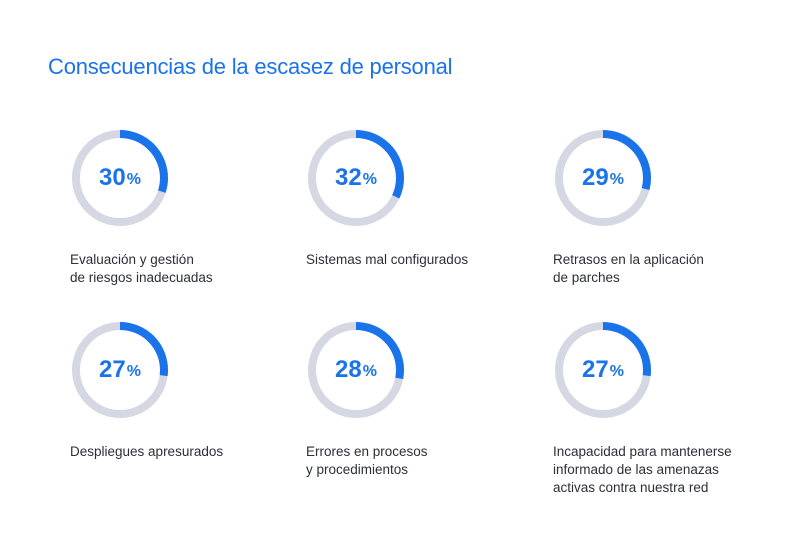 This screenshot has width=800, height=550. I want to click on donut-chart: 28%, so click(356, 370).